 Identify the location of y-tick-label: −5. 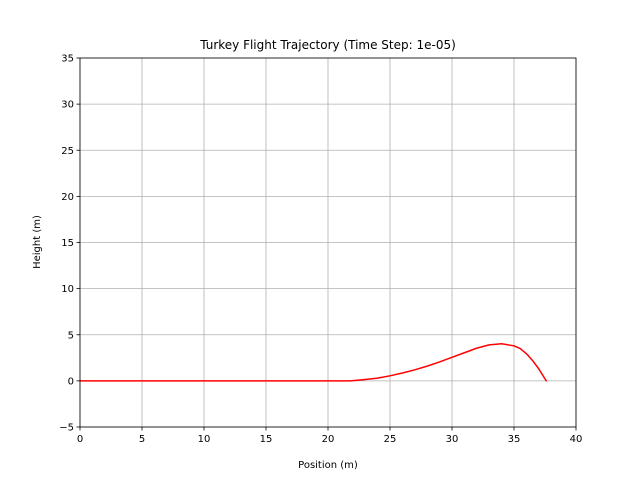
(66, 428).